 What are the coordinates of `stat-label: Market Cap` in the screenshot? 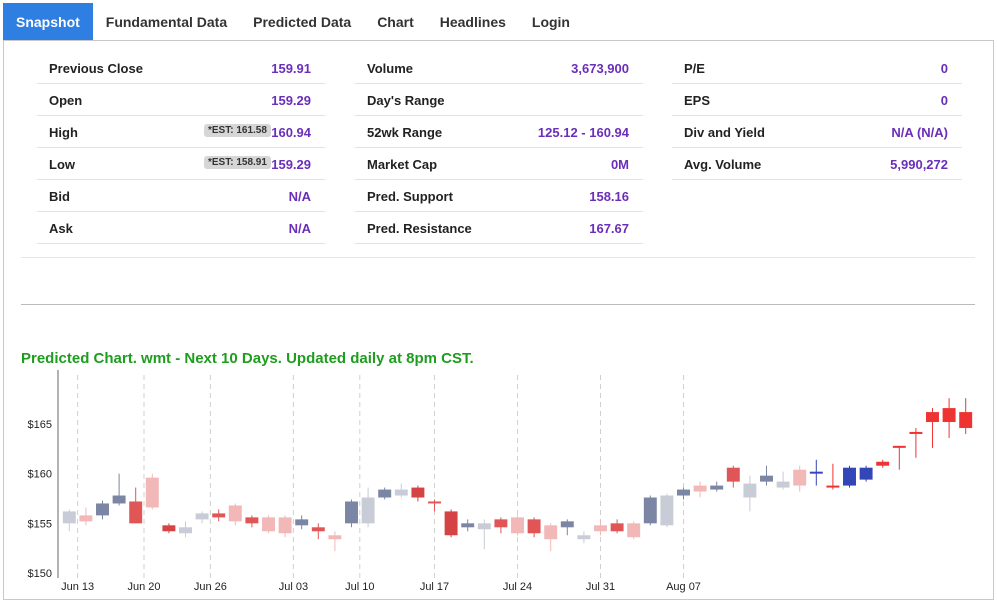 It's located at (402, 164).